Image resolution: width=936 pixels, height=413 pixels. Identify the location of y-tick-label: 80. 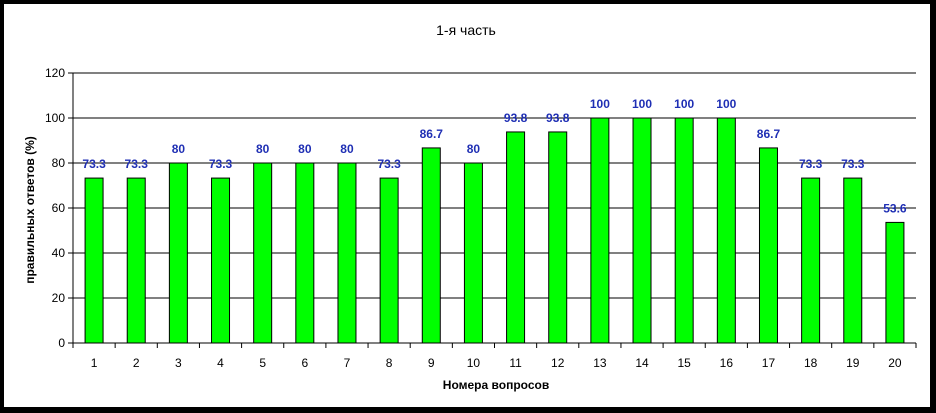
(59, 163).